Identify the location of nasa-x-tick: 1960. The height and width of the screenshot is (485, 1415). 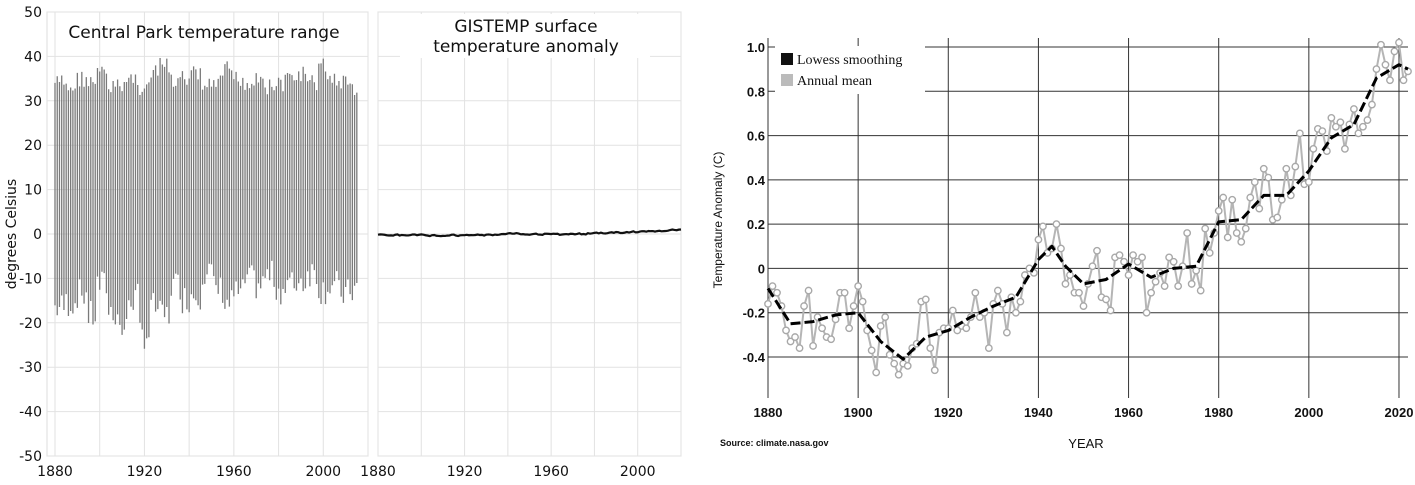
(1128, 412).